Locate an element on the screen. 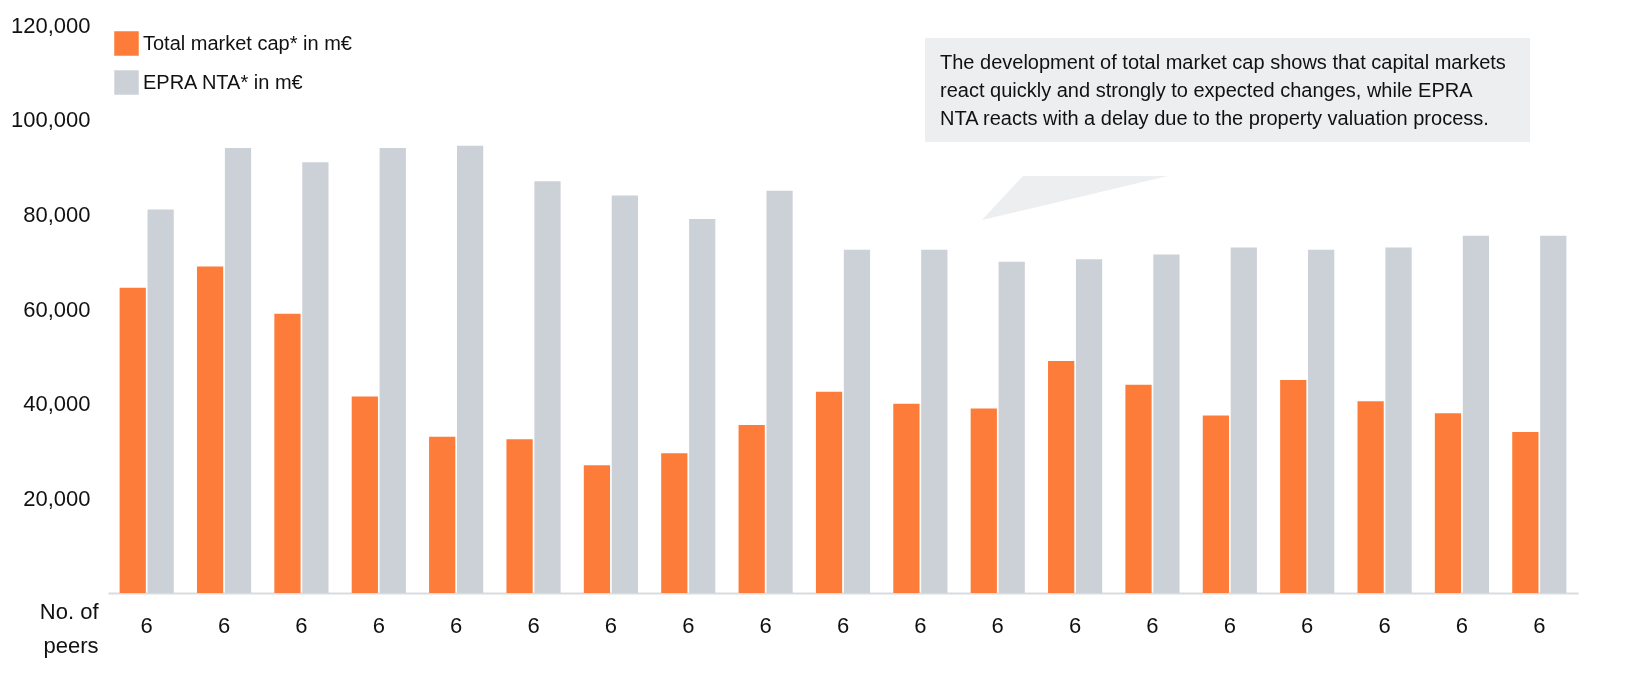 This screenshot has height=678, width=1626. y-tick-label: 120,000 is located at coordinates (50, 25).